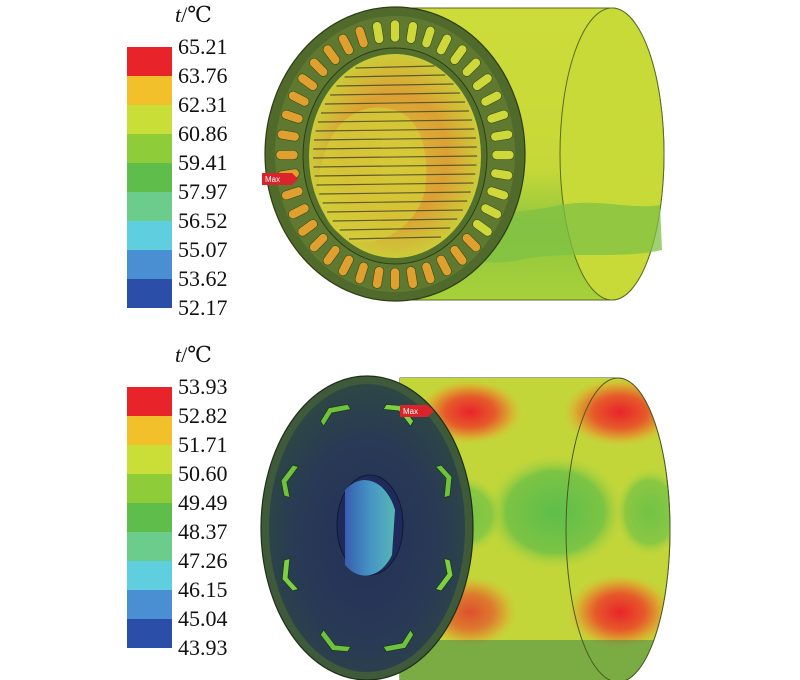 The width and height of the screenshot is (800, 680). What do you see at coordinates (395, 152) in the screenshot?
I see `stator-slot-lines` at bounding box center [395, 152].